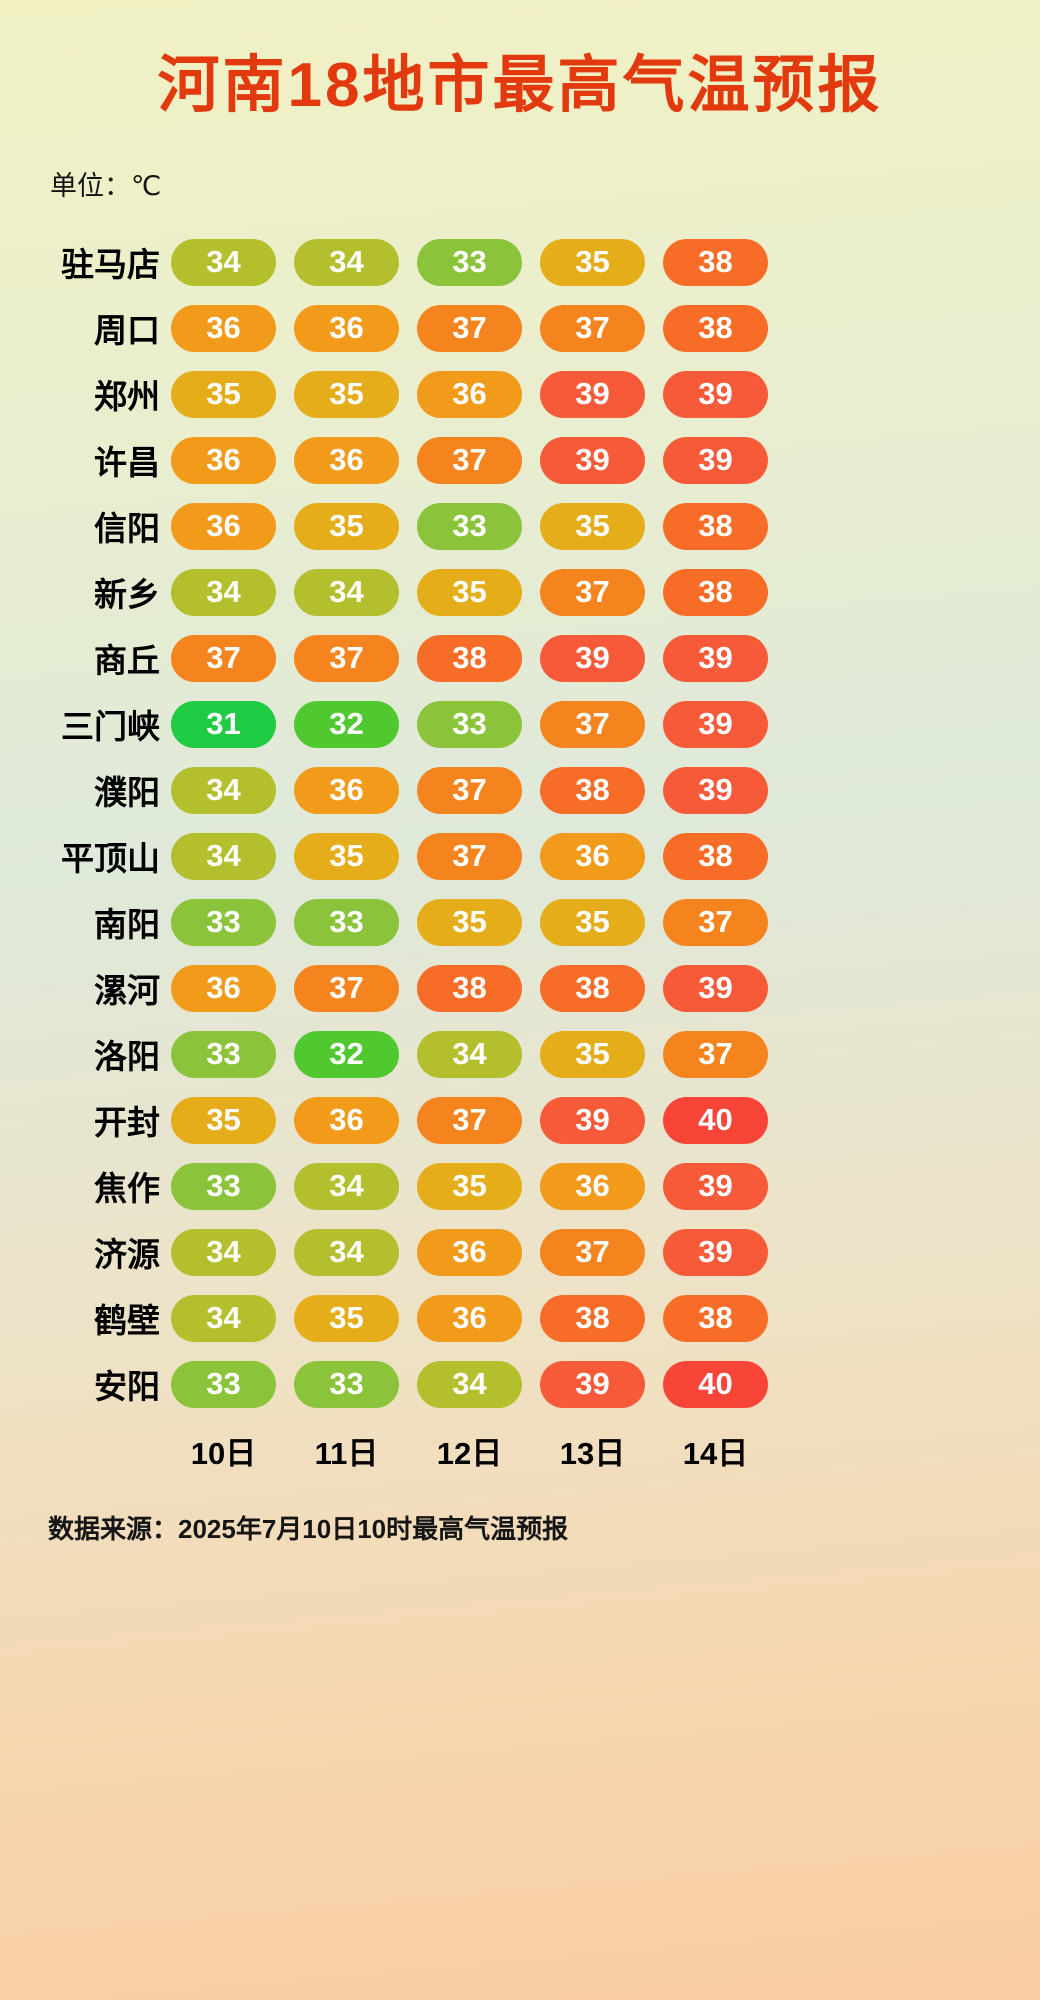 This screenshot has width=1040, height=2000. What do you see at coordinates (308, 1529) in the screenshot?
I see `data-source-label: 数据来源：2025年7月10日10时最高气温预报` at bounding box center [308, 1529].